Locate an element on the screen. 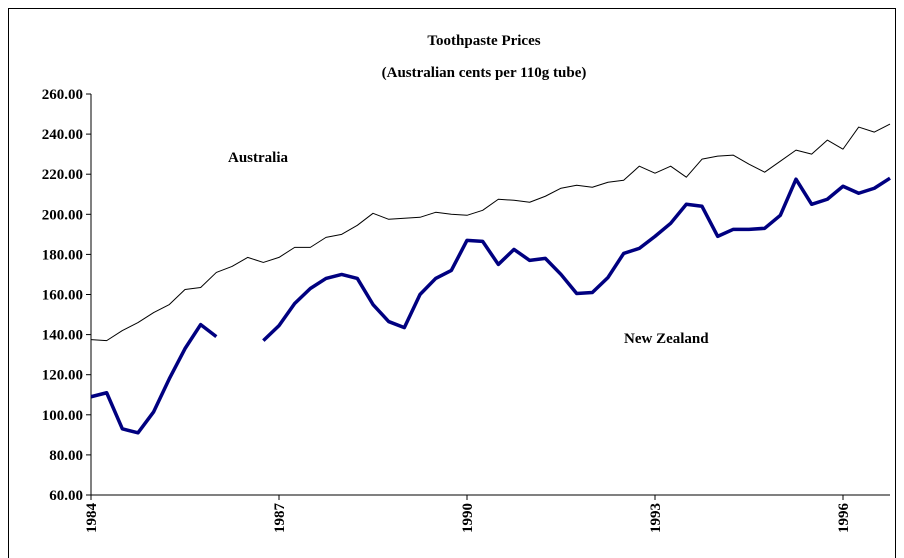  y-tick-label: 180.00 is located at coordinates (62, 255).